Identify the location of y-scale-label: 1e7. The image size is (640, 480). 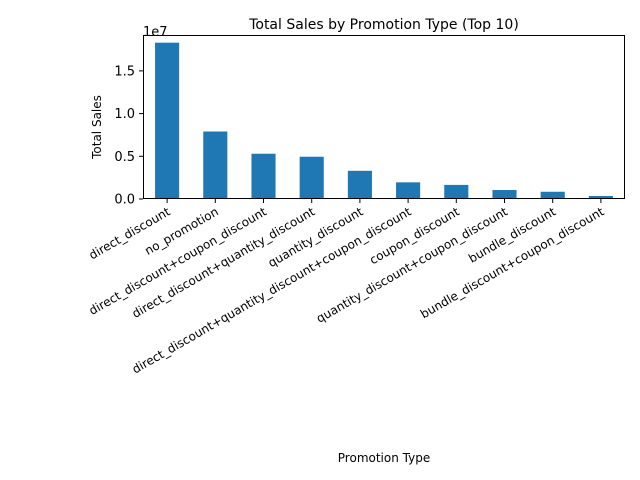
(155, 32).